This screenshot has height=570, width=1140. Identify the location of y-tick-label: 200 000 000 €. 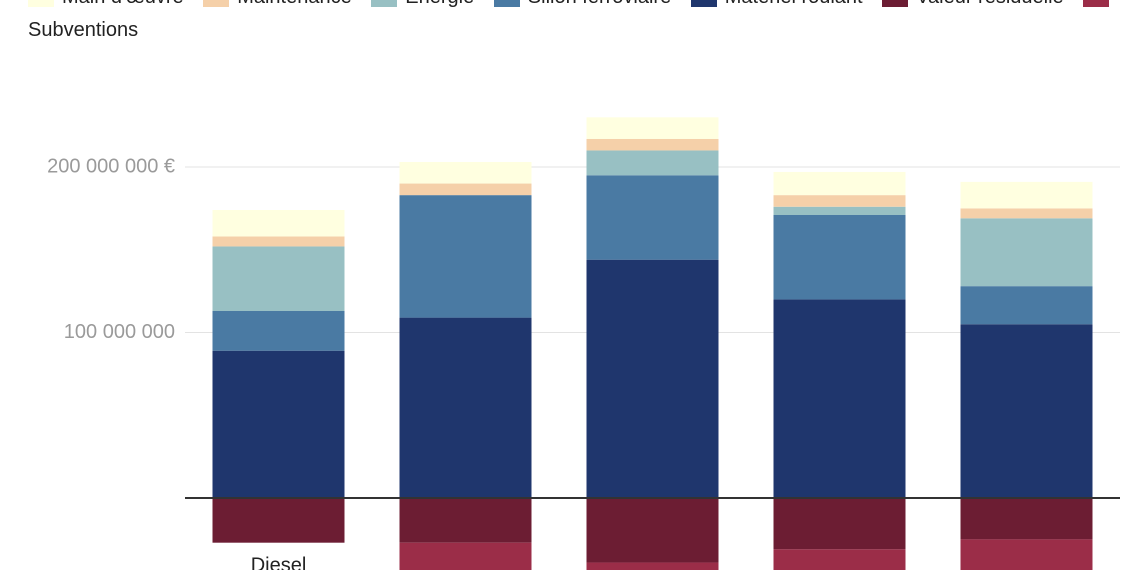
(111, 166).